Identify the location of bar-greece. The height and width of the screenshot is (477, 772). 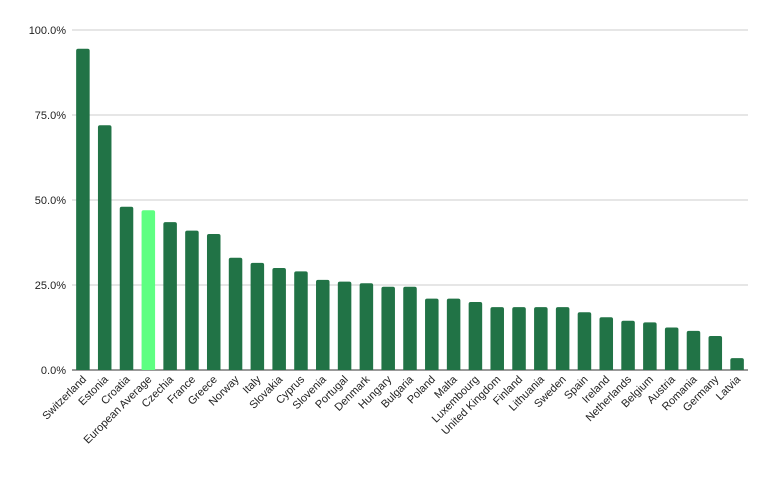
(213, 302).